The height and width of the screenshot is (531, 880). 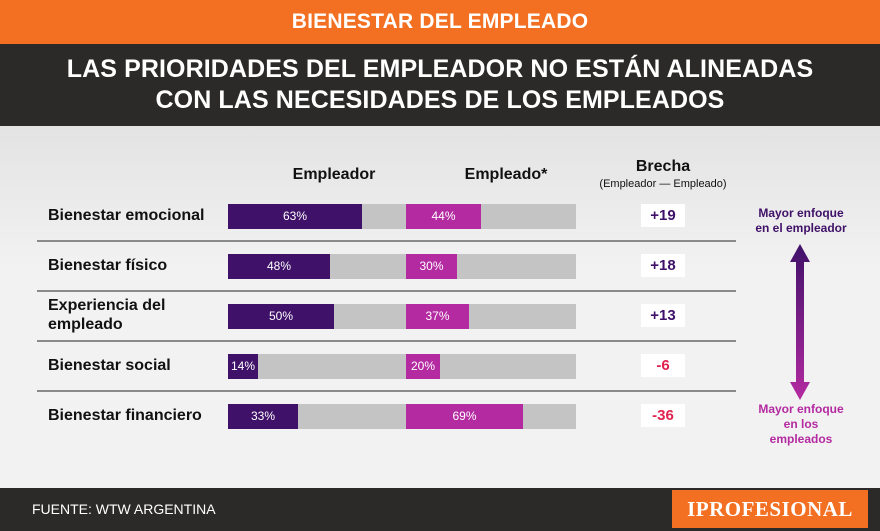 I want to click on row-label: Experiencia del empleado, so click(x=106, y=315).